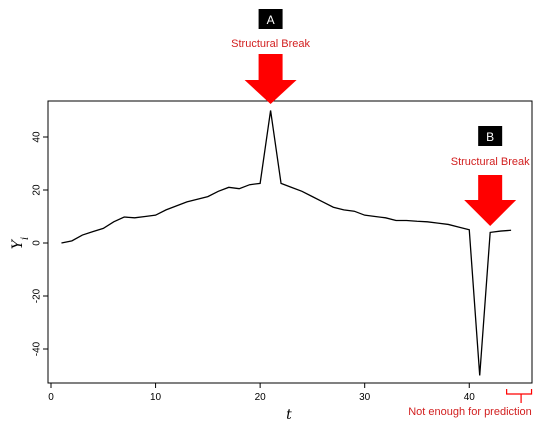 The height and width of the screenshot is (430, 550). I want to click on x-tick-label: 40, so click(470, 397).